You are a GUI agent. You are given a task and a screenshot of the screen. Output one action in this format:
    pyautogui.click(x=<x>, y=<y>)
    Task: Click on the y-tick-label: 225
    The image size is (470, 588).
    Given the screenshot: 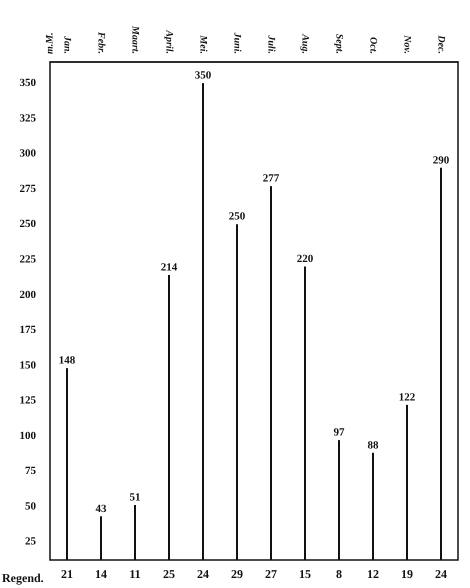 What is the action you would take?
    pyautogui.click(x=28, y=260)
    